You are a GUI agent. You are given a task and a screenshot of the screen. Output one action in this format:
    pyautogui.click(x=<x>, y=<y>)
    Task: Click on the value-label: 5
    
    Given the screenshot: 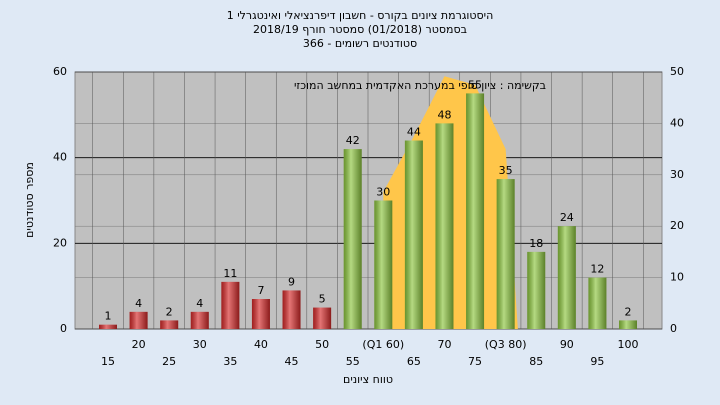 What is the action you would take?
    pyautogui.click(x=322, y=299)
    